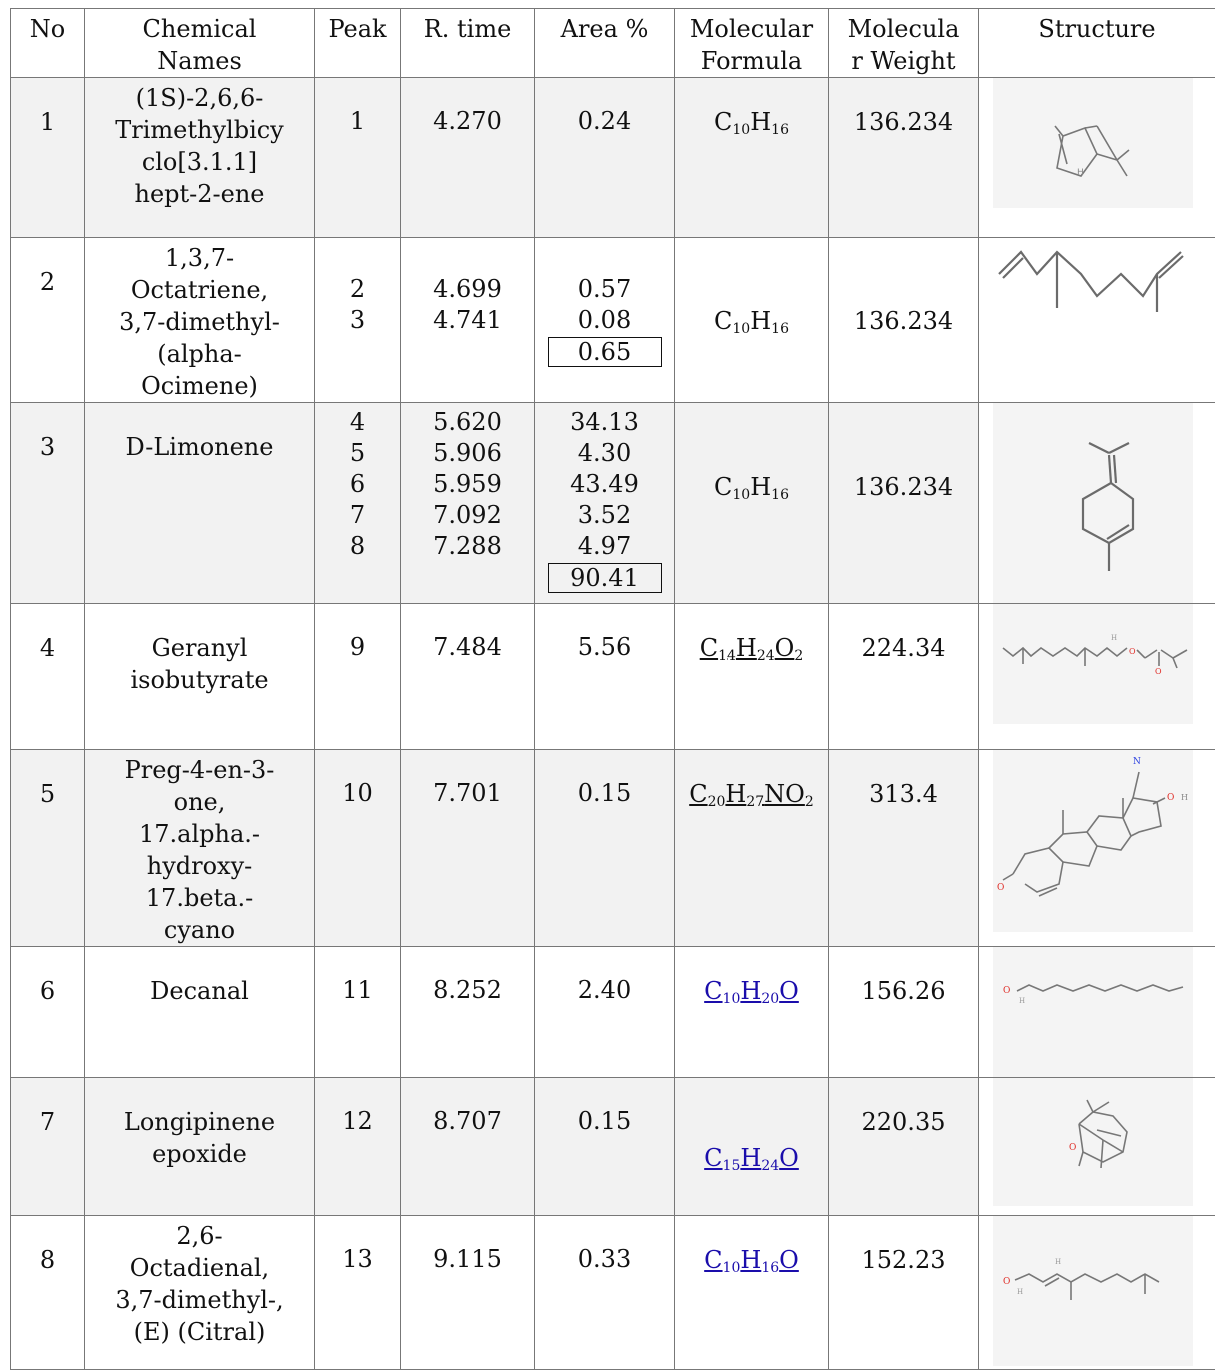 The image size is (1215, 1370). What do you see at coordinates (48, 320) in the screenshot?
I see `row-number: 2` at bounding box center [48, 320].